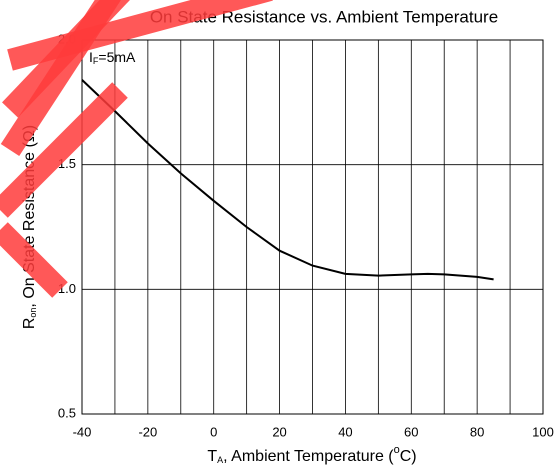  What do you see at coordinates (279, 431) in the screenshot?
I see `x-tick-label: 20` at bounding box center [279, 431].